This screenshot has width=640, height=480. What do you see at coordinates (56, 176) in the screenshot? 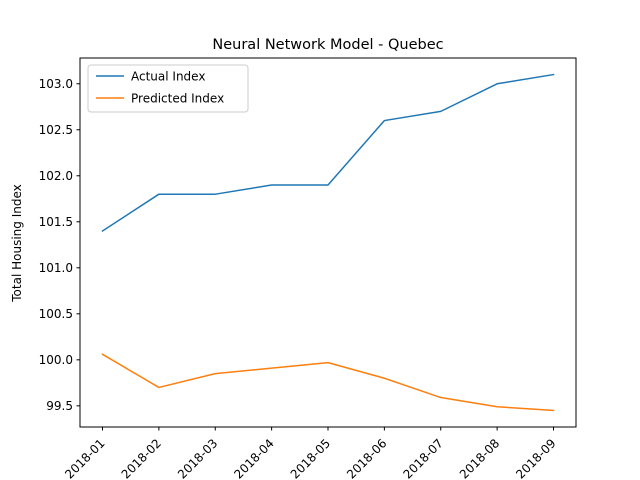
I see `y-tick-label: 102.0` at bounding box center [56, 176].